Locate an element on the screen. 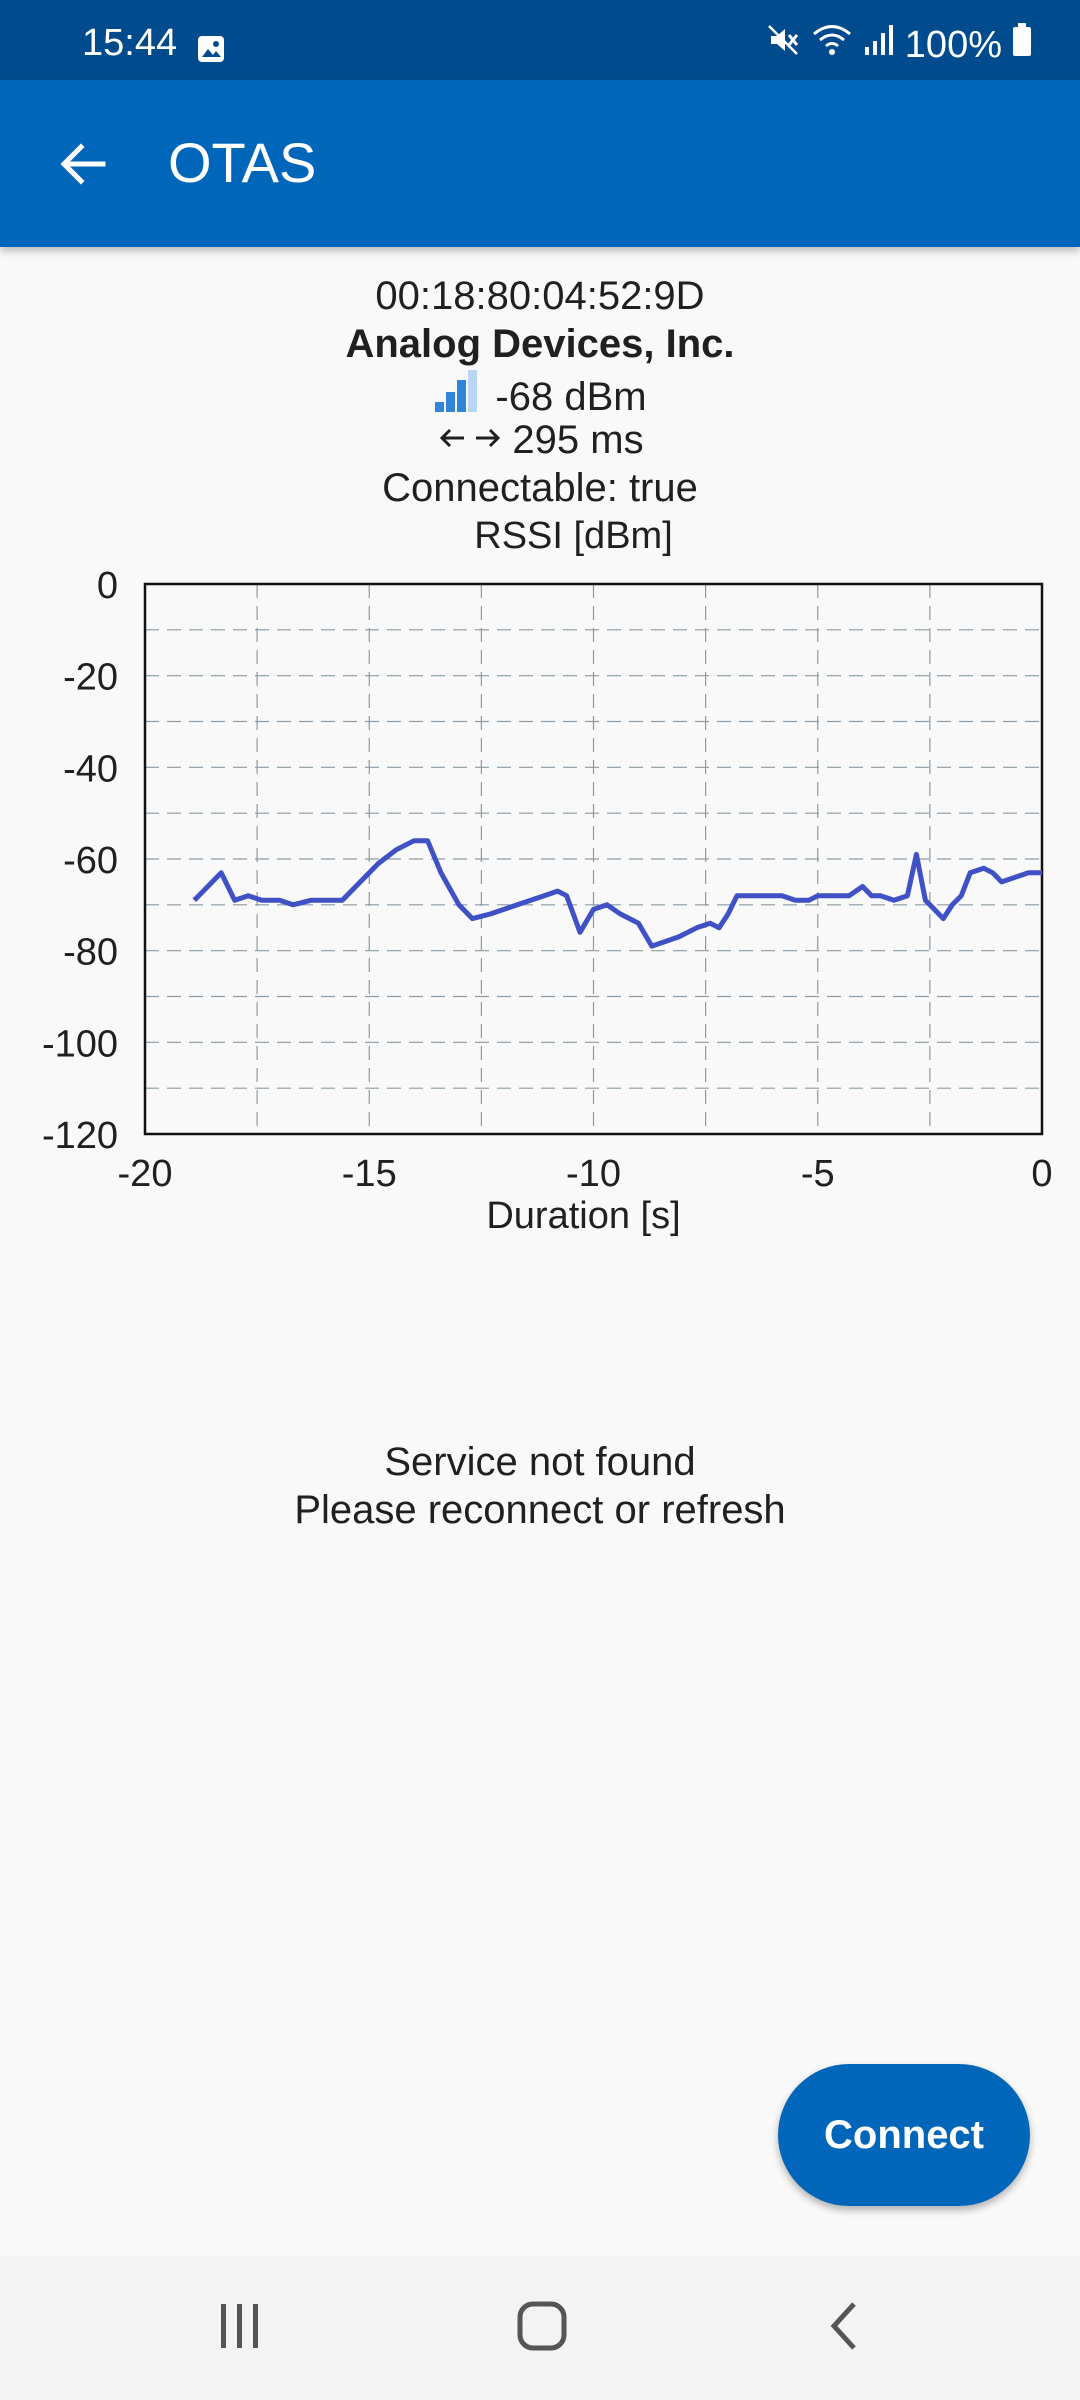 This screenshot has width=1080, height=2400. recents-icon is located at coordinates (240, 2328).